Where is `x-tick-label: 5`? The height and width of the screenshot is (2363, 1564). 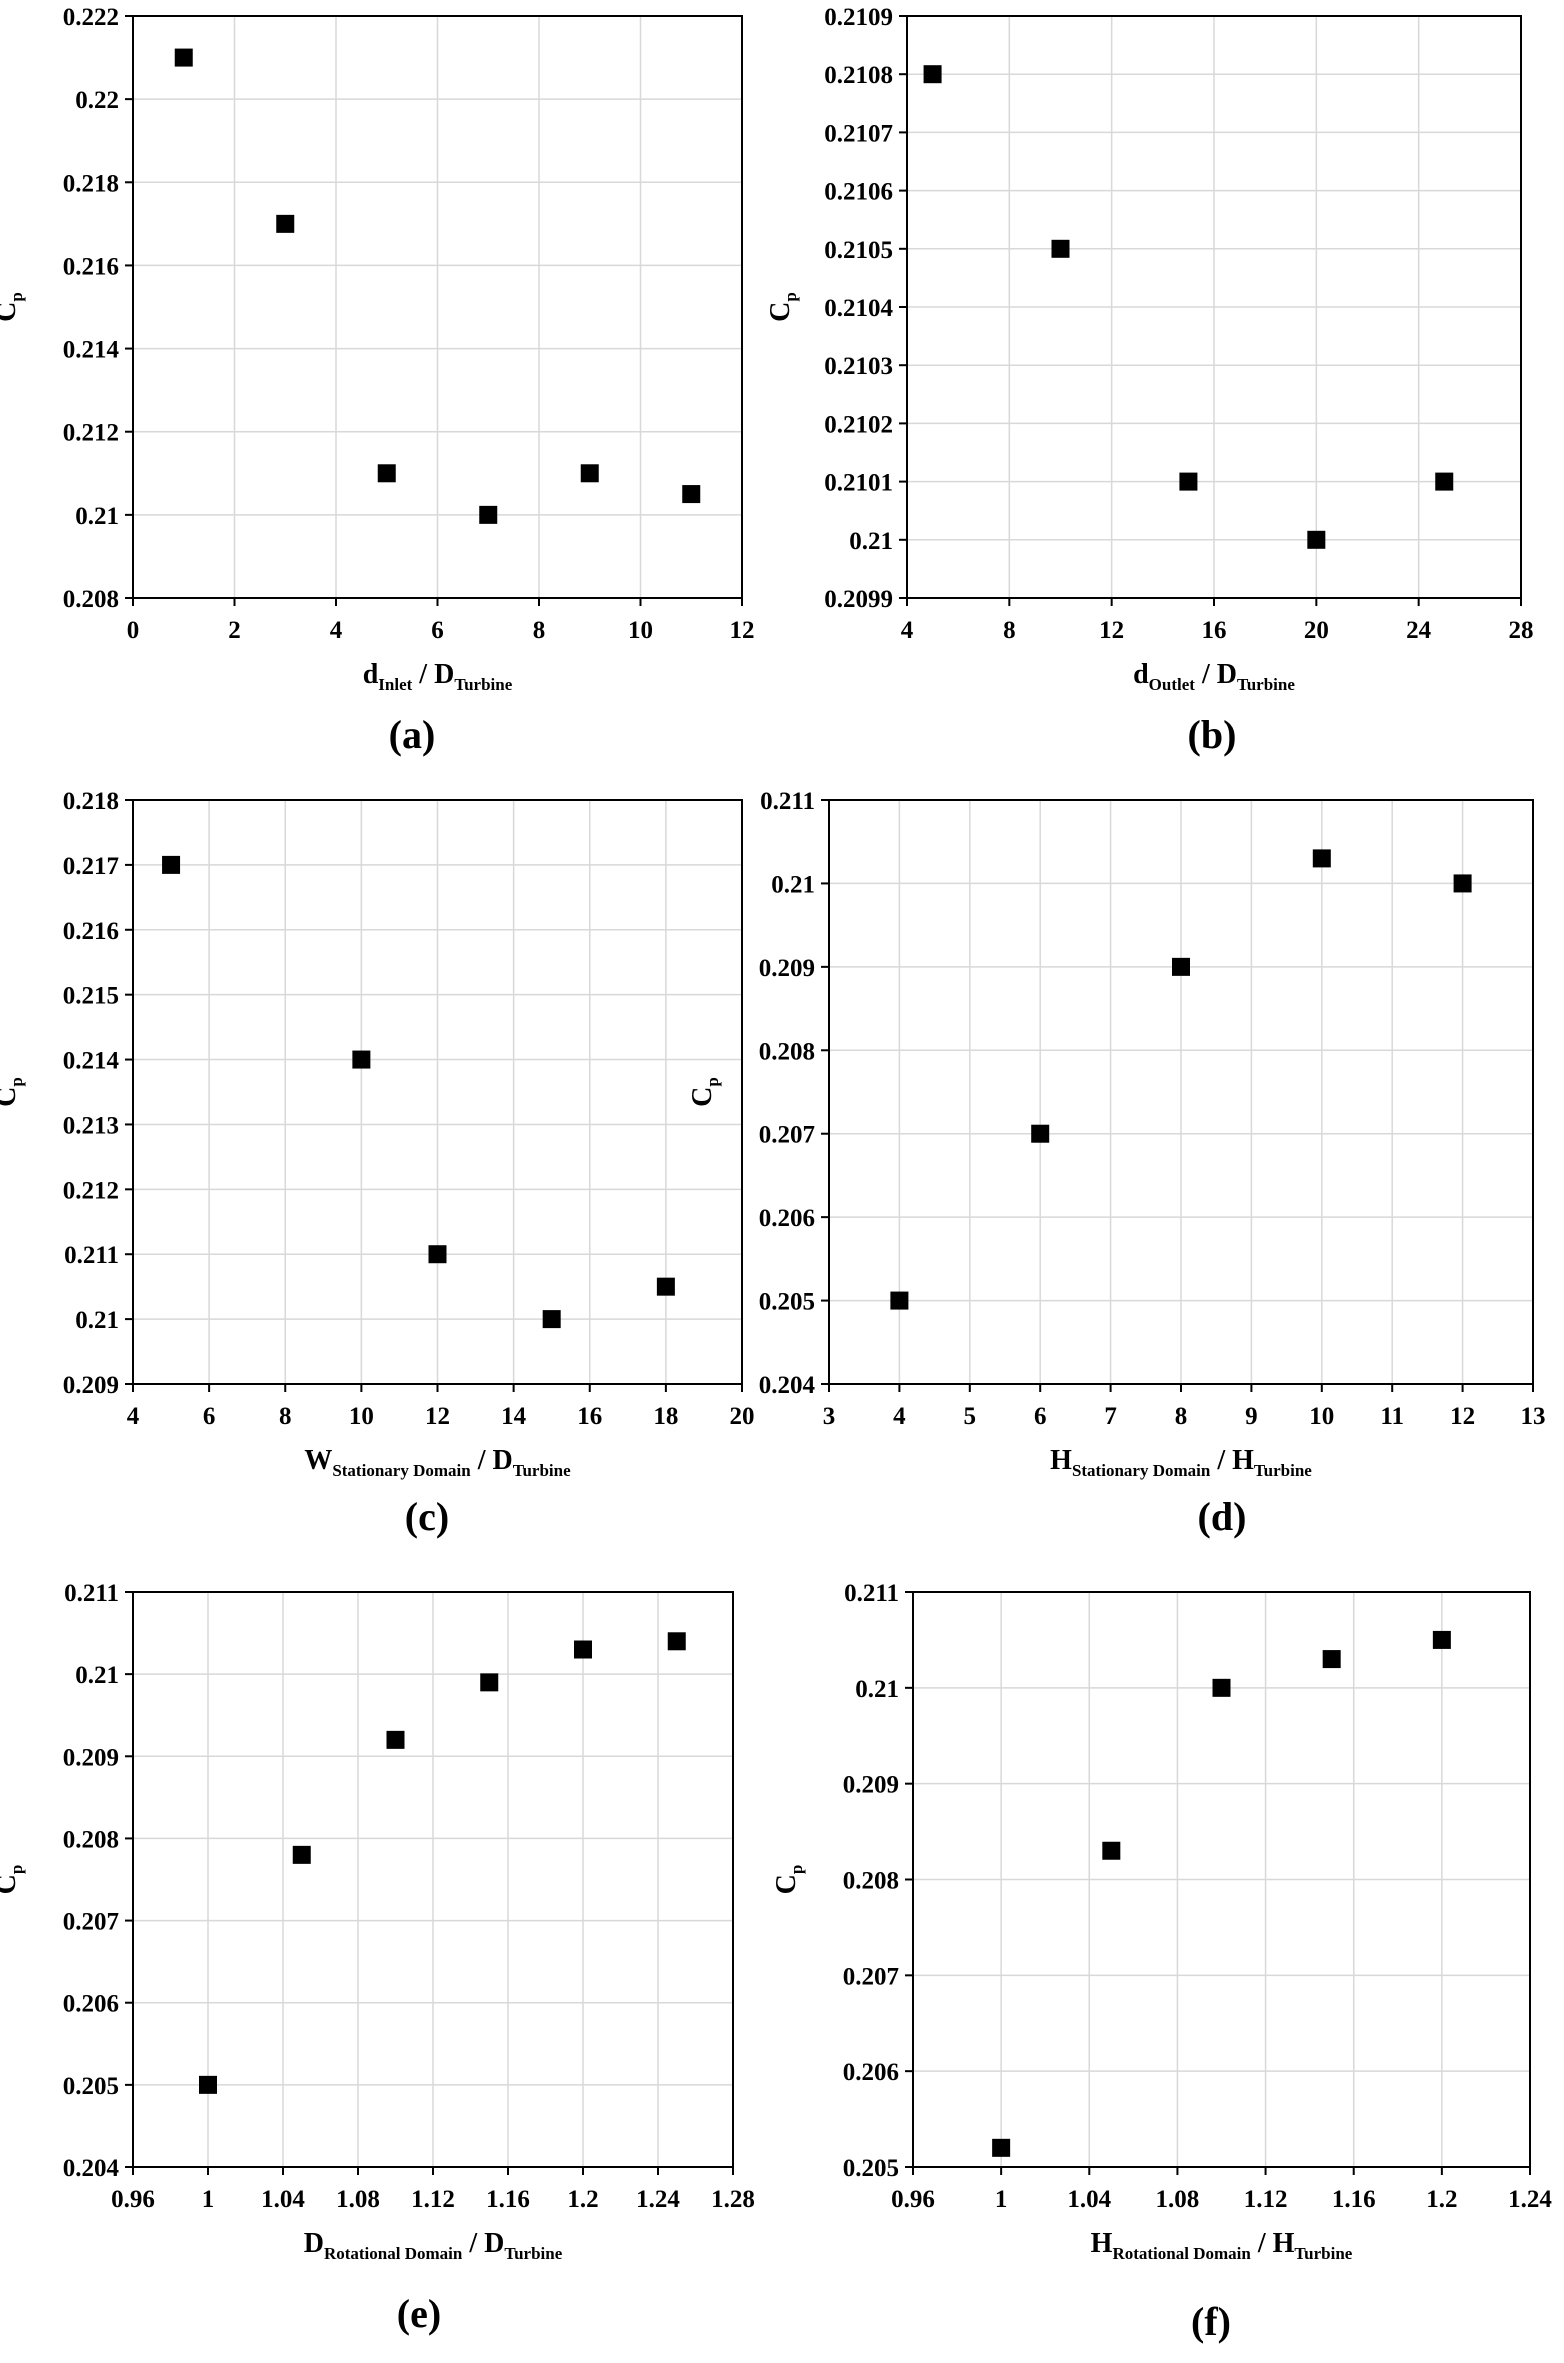 x-tick-label: 5 is located at coordinates (970, 1416).